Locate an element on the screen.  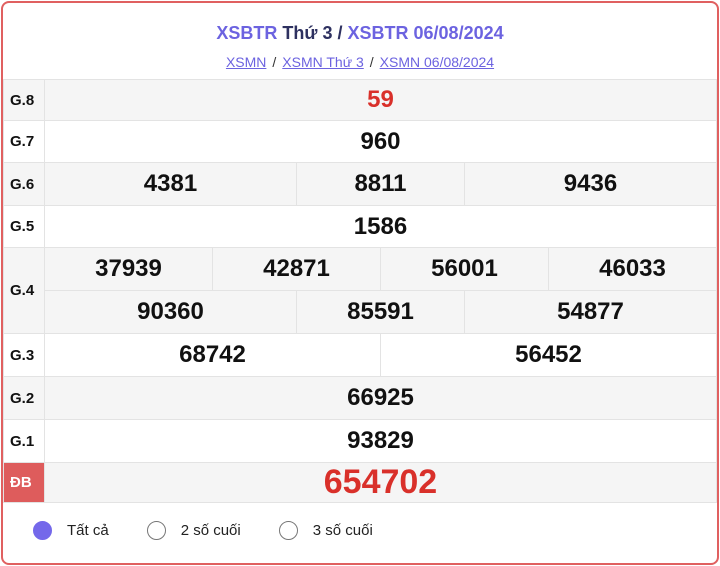
breadcrumb: XSMN / XSMN Thứ 3/XSMN 06/08/2024 is located at coordinates (360, 62).